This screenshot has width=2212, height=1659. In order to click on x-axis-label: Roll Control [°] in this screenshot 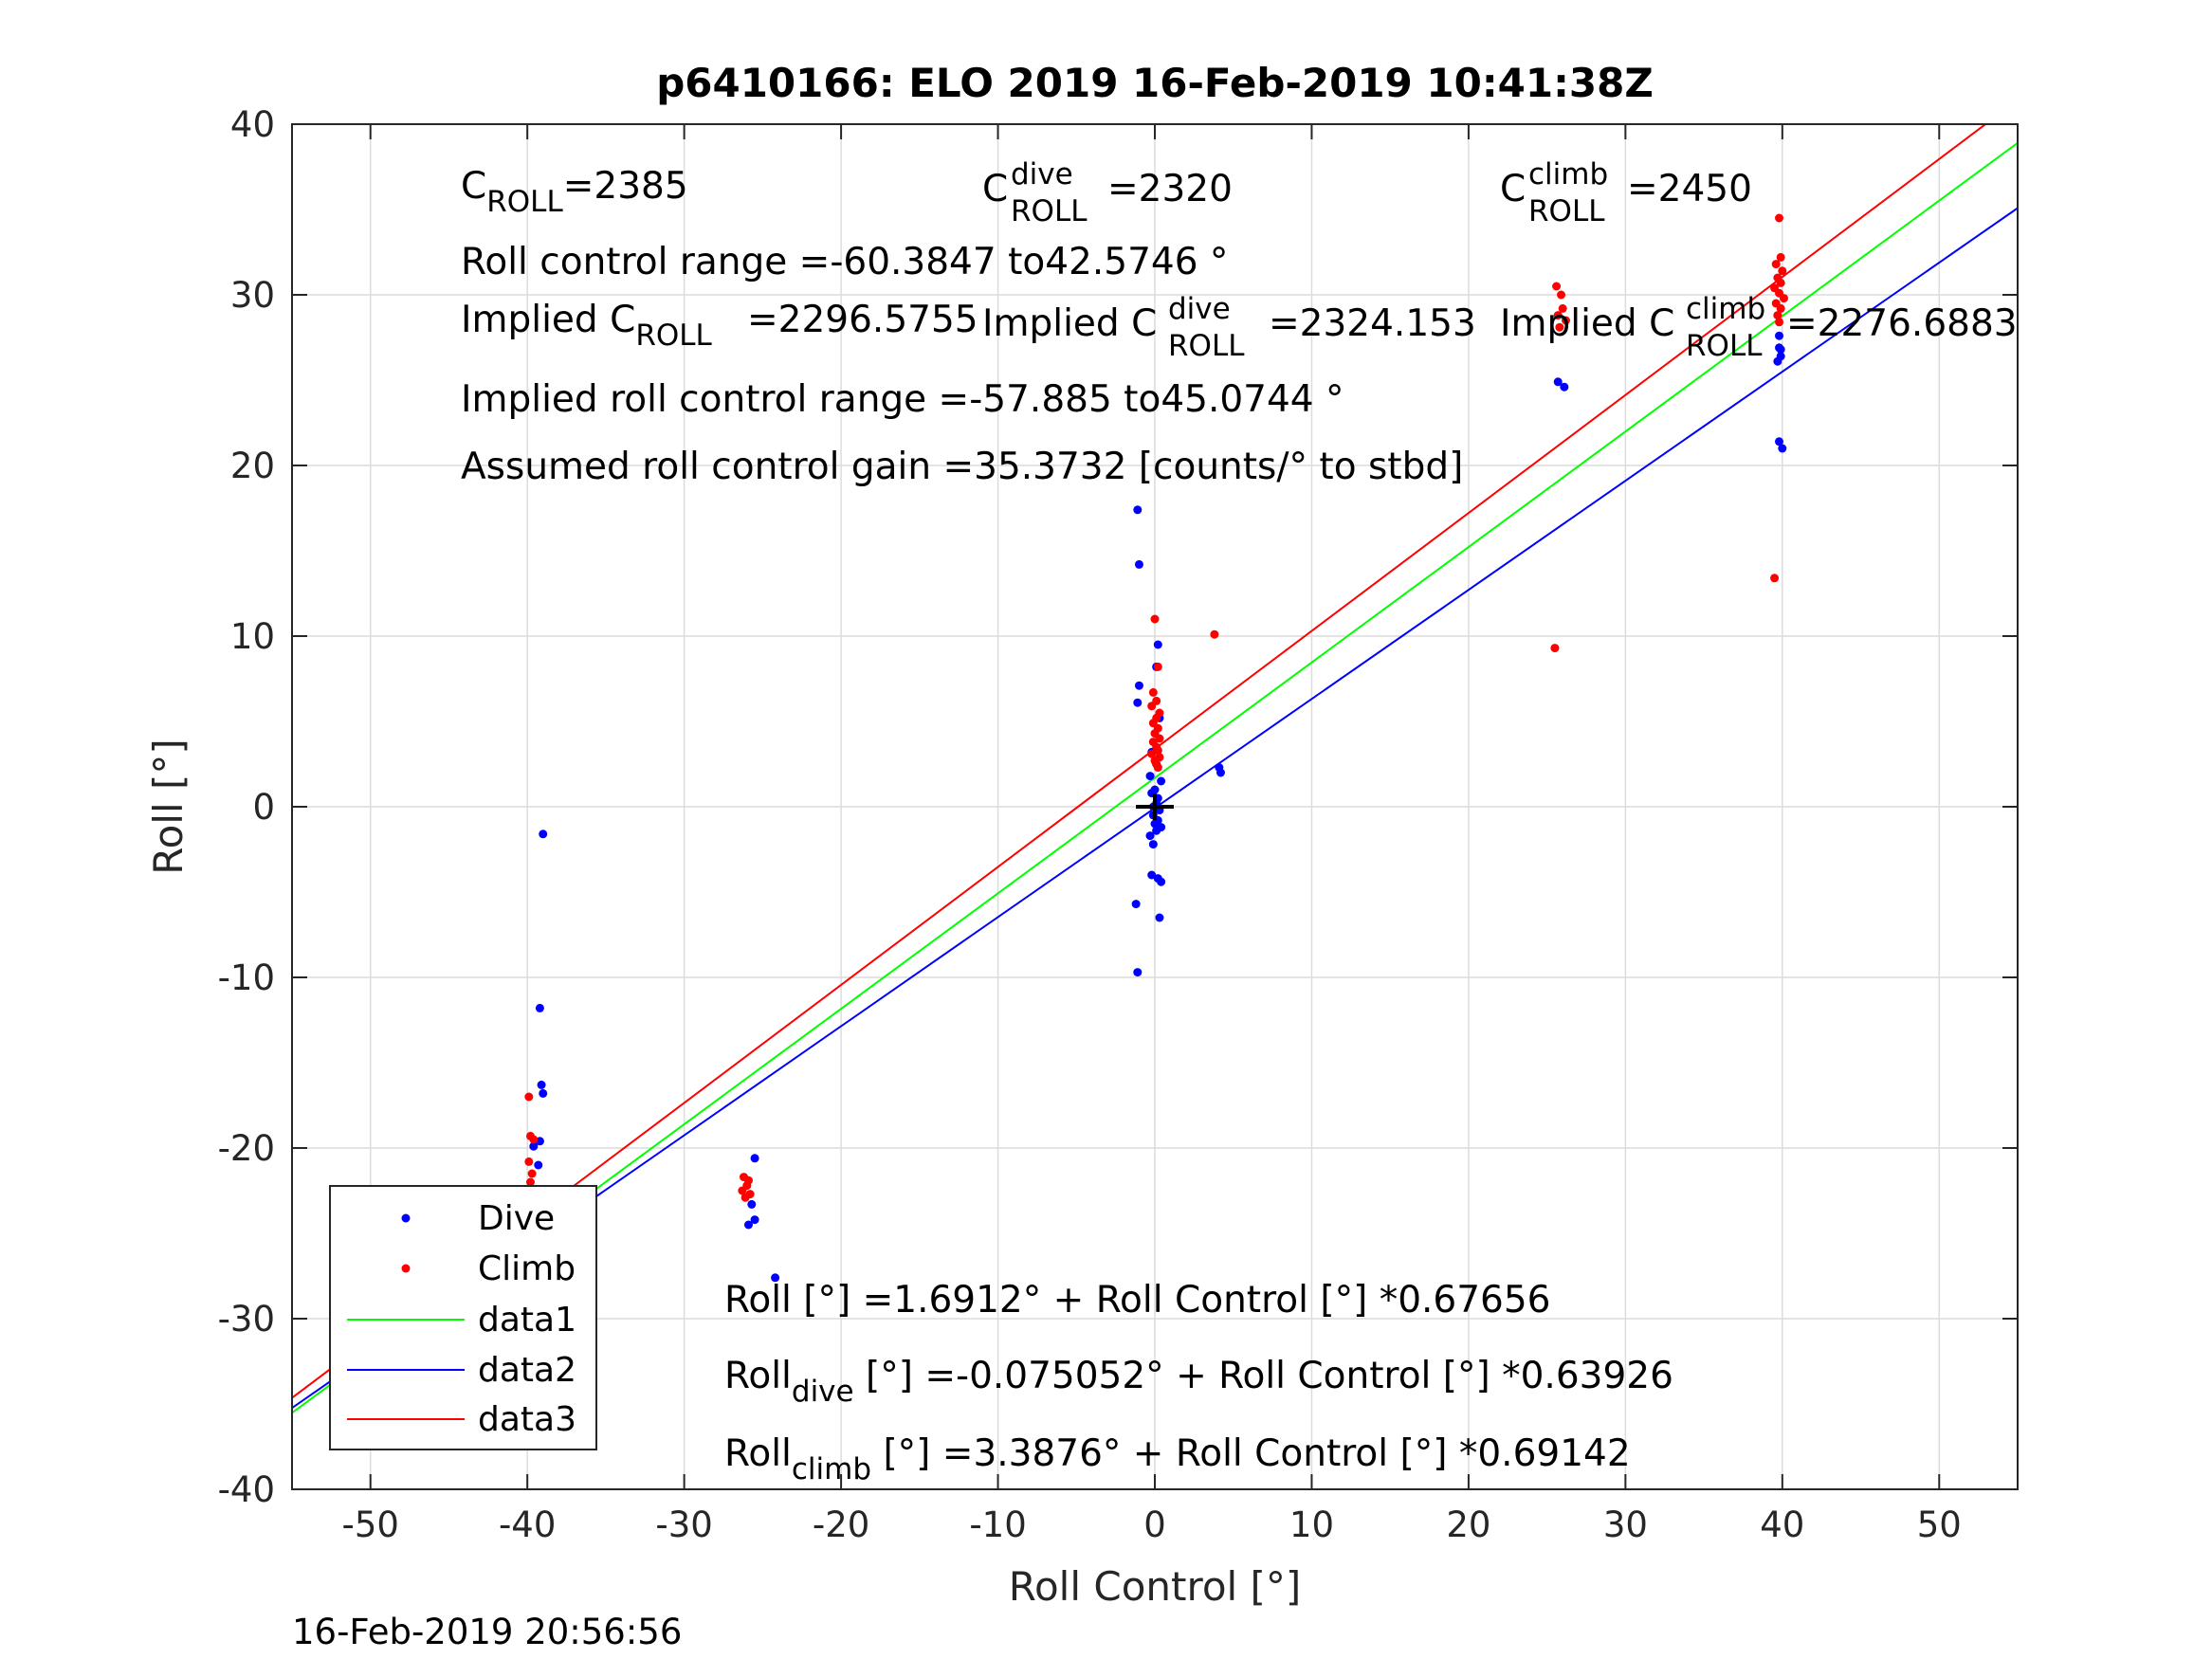, I will do `click(1155, 1586)`.